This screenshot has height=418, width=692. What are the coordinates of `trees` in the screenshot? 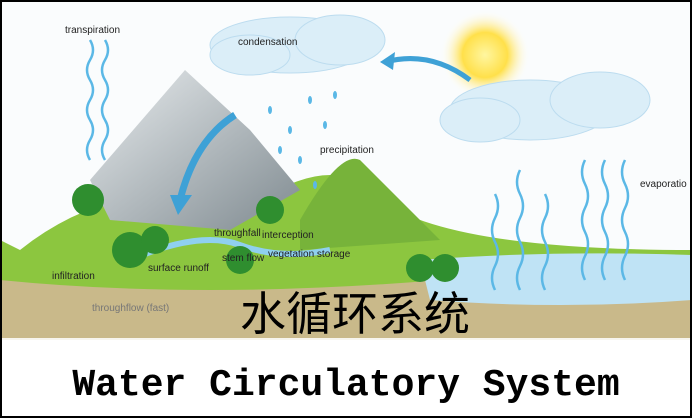 It's located at (265, 233).